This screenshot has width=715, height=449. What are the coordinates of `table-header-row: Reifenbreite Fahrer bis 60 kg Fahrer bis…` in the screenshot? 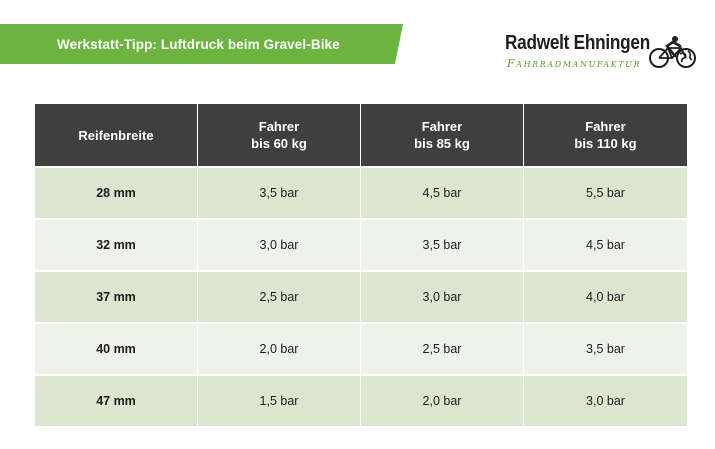 It's located at (361, 136).